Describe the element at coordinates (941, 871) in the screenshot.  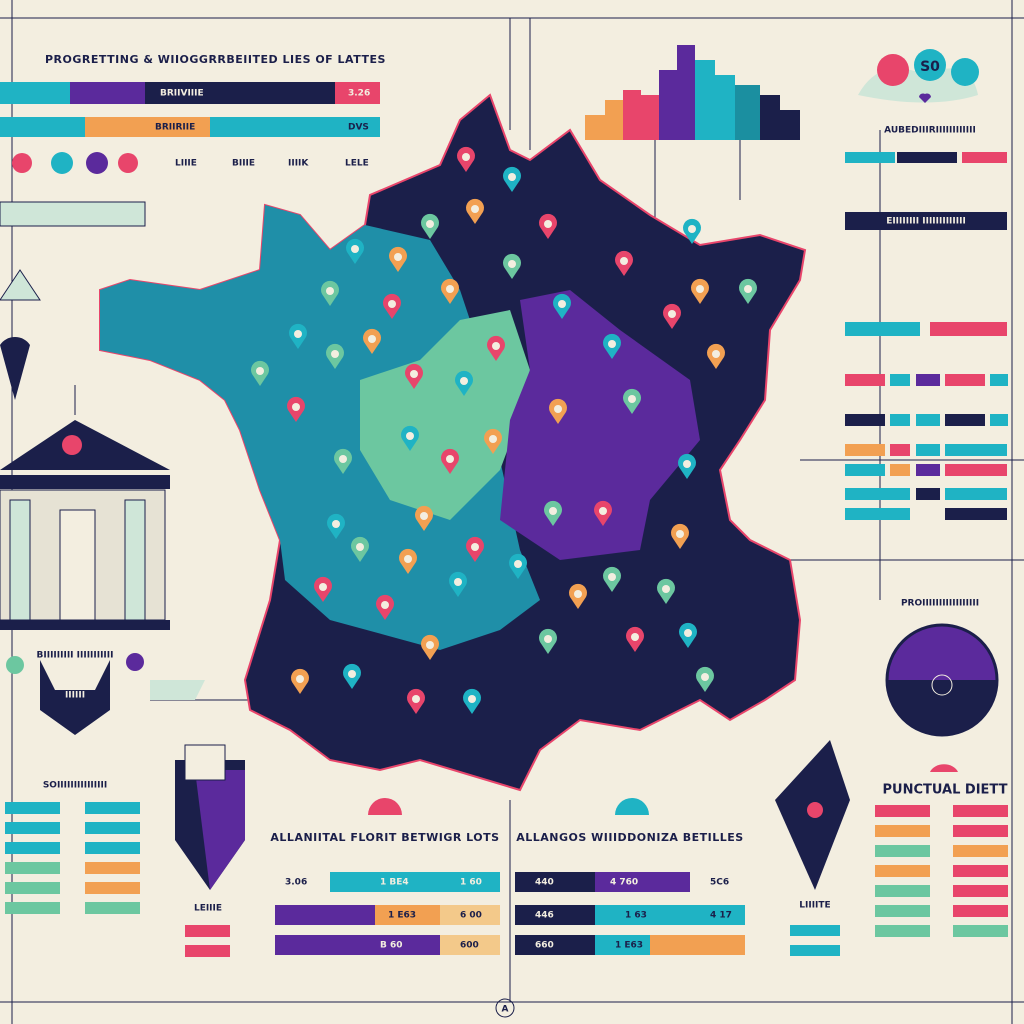
I see `right-table` at that location.